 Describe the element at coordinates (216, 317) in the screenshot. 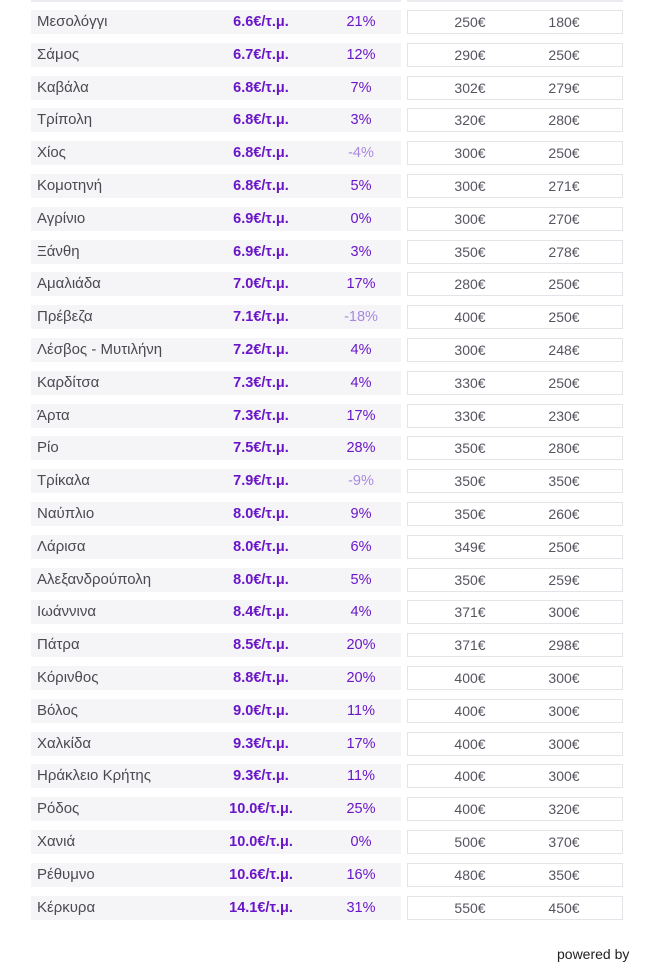

I see `row-main-cell: Πρέβεζα 7.1€/τ.μ. -18%` at that location.